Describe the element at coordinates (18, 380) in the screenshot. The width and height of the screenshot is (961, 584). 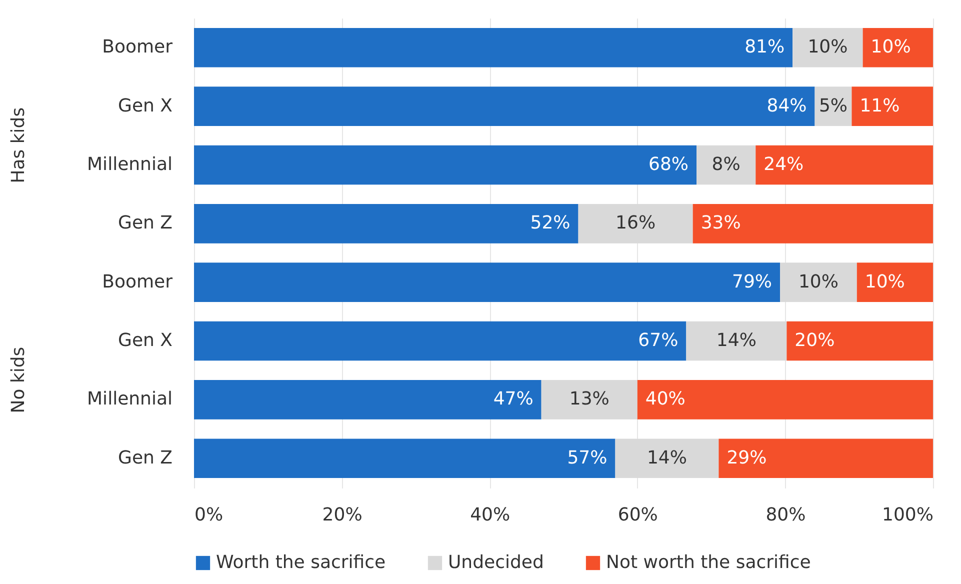
I see `text: No kids` at that location.